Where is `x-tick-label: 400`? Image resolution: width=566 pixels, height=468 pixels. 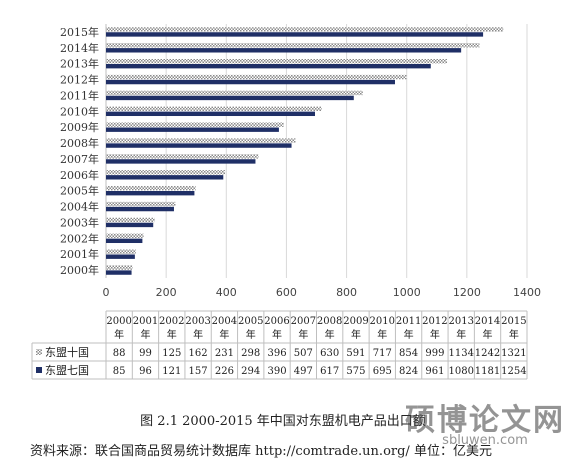 x-tick-label: 400 is located at coordinates (226, 292).